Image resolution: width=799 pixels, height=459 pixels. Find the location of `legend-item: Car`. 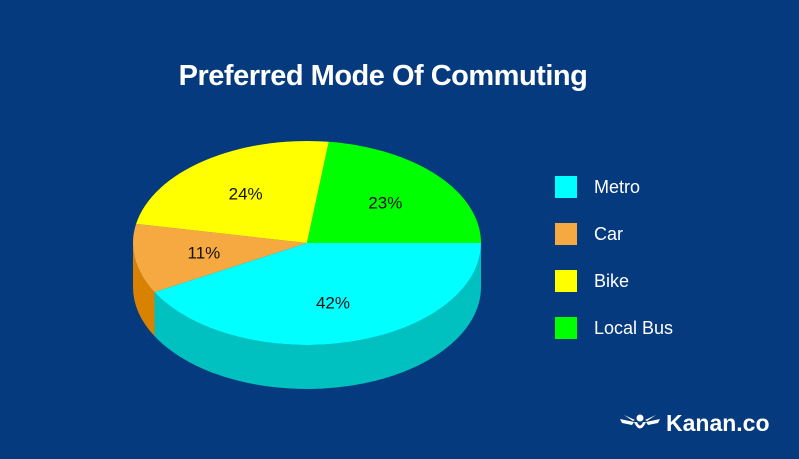

legend-item: Car is located at coordinates (614, 234).